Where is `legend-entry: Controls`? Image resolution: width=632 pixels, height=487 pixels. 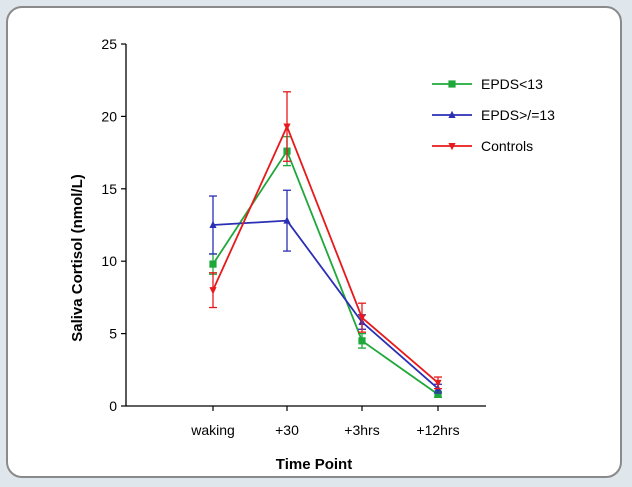 legend-entry: Controls is located at coordinates (482, 146).